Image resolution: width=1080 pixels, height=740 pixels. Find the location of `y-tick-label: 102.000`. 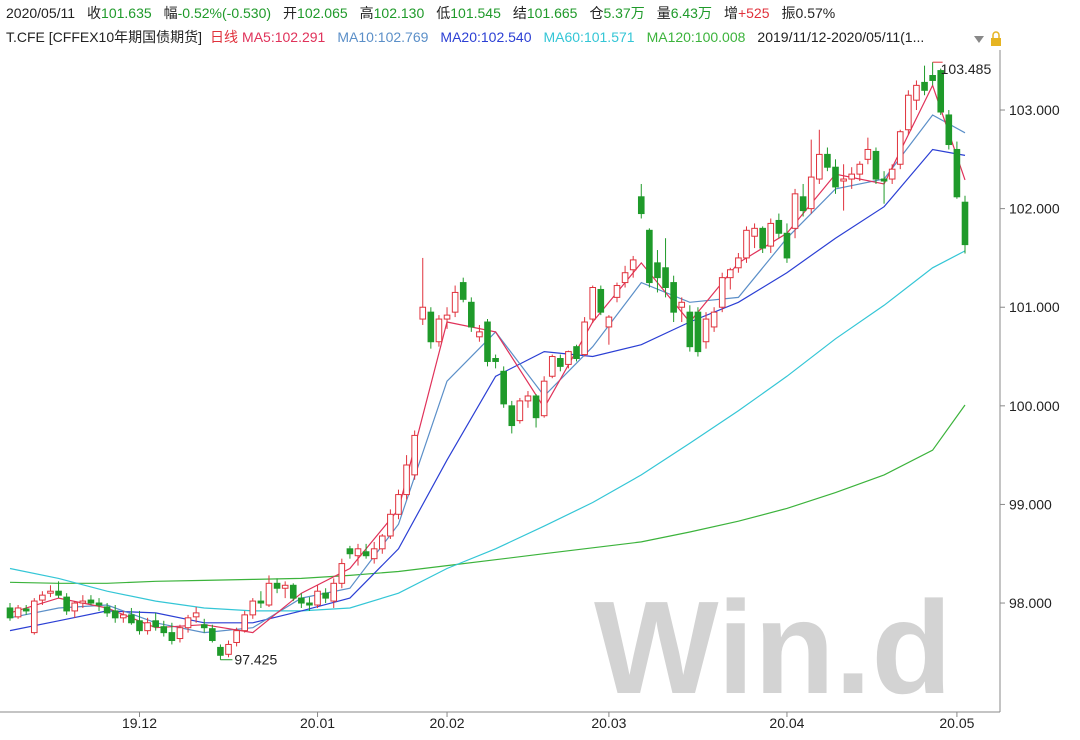

y-tick-label: 102.000 is located at coordinates (1034, 209).